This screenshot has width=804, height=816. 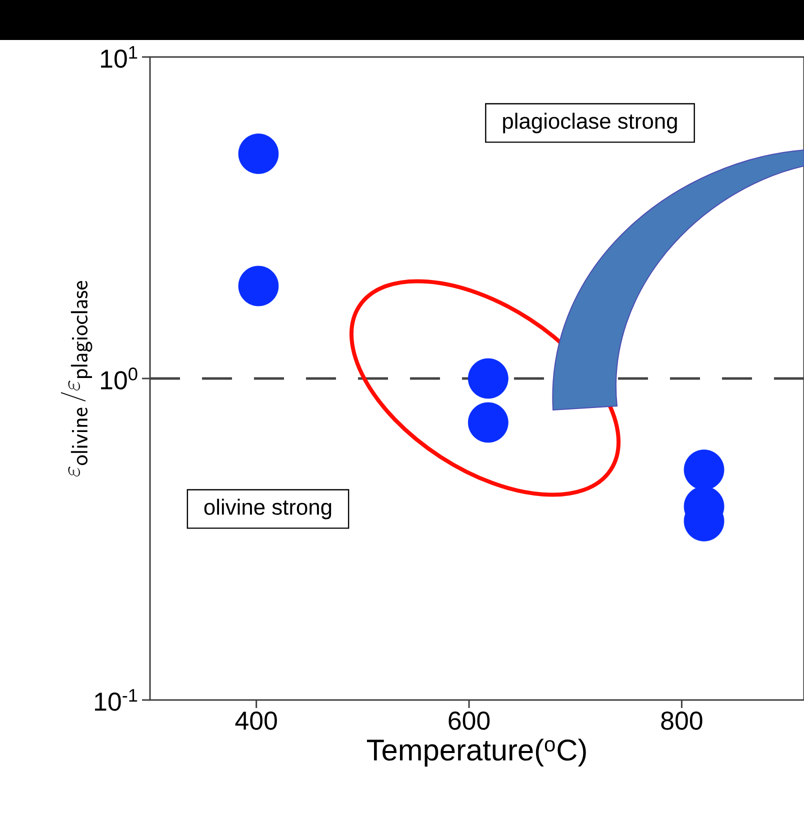 What do you see at coordinates (116, 700) in the screenshot?
I see `y-tick-label: 10$^{-1}$` at bounding box center [116, 700].